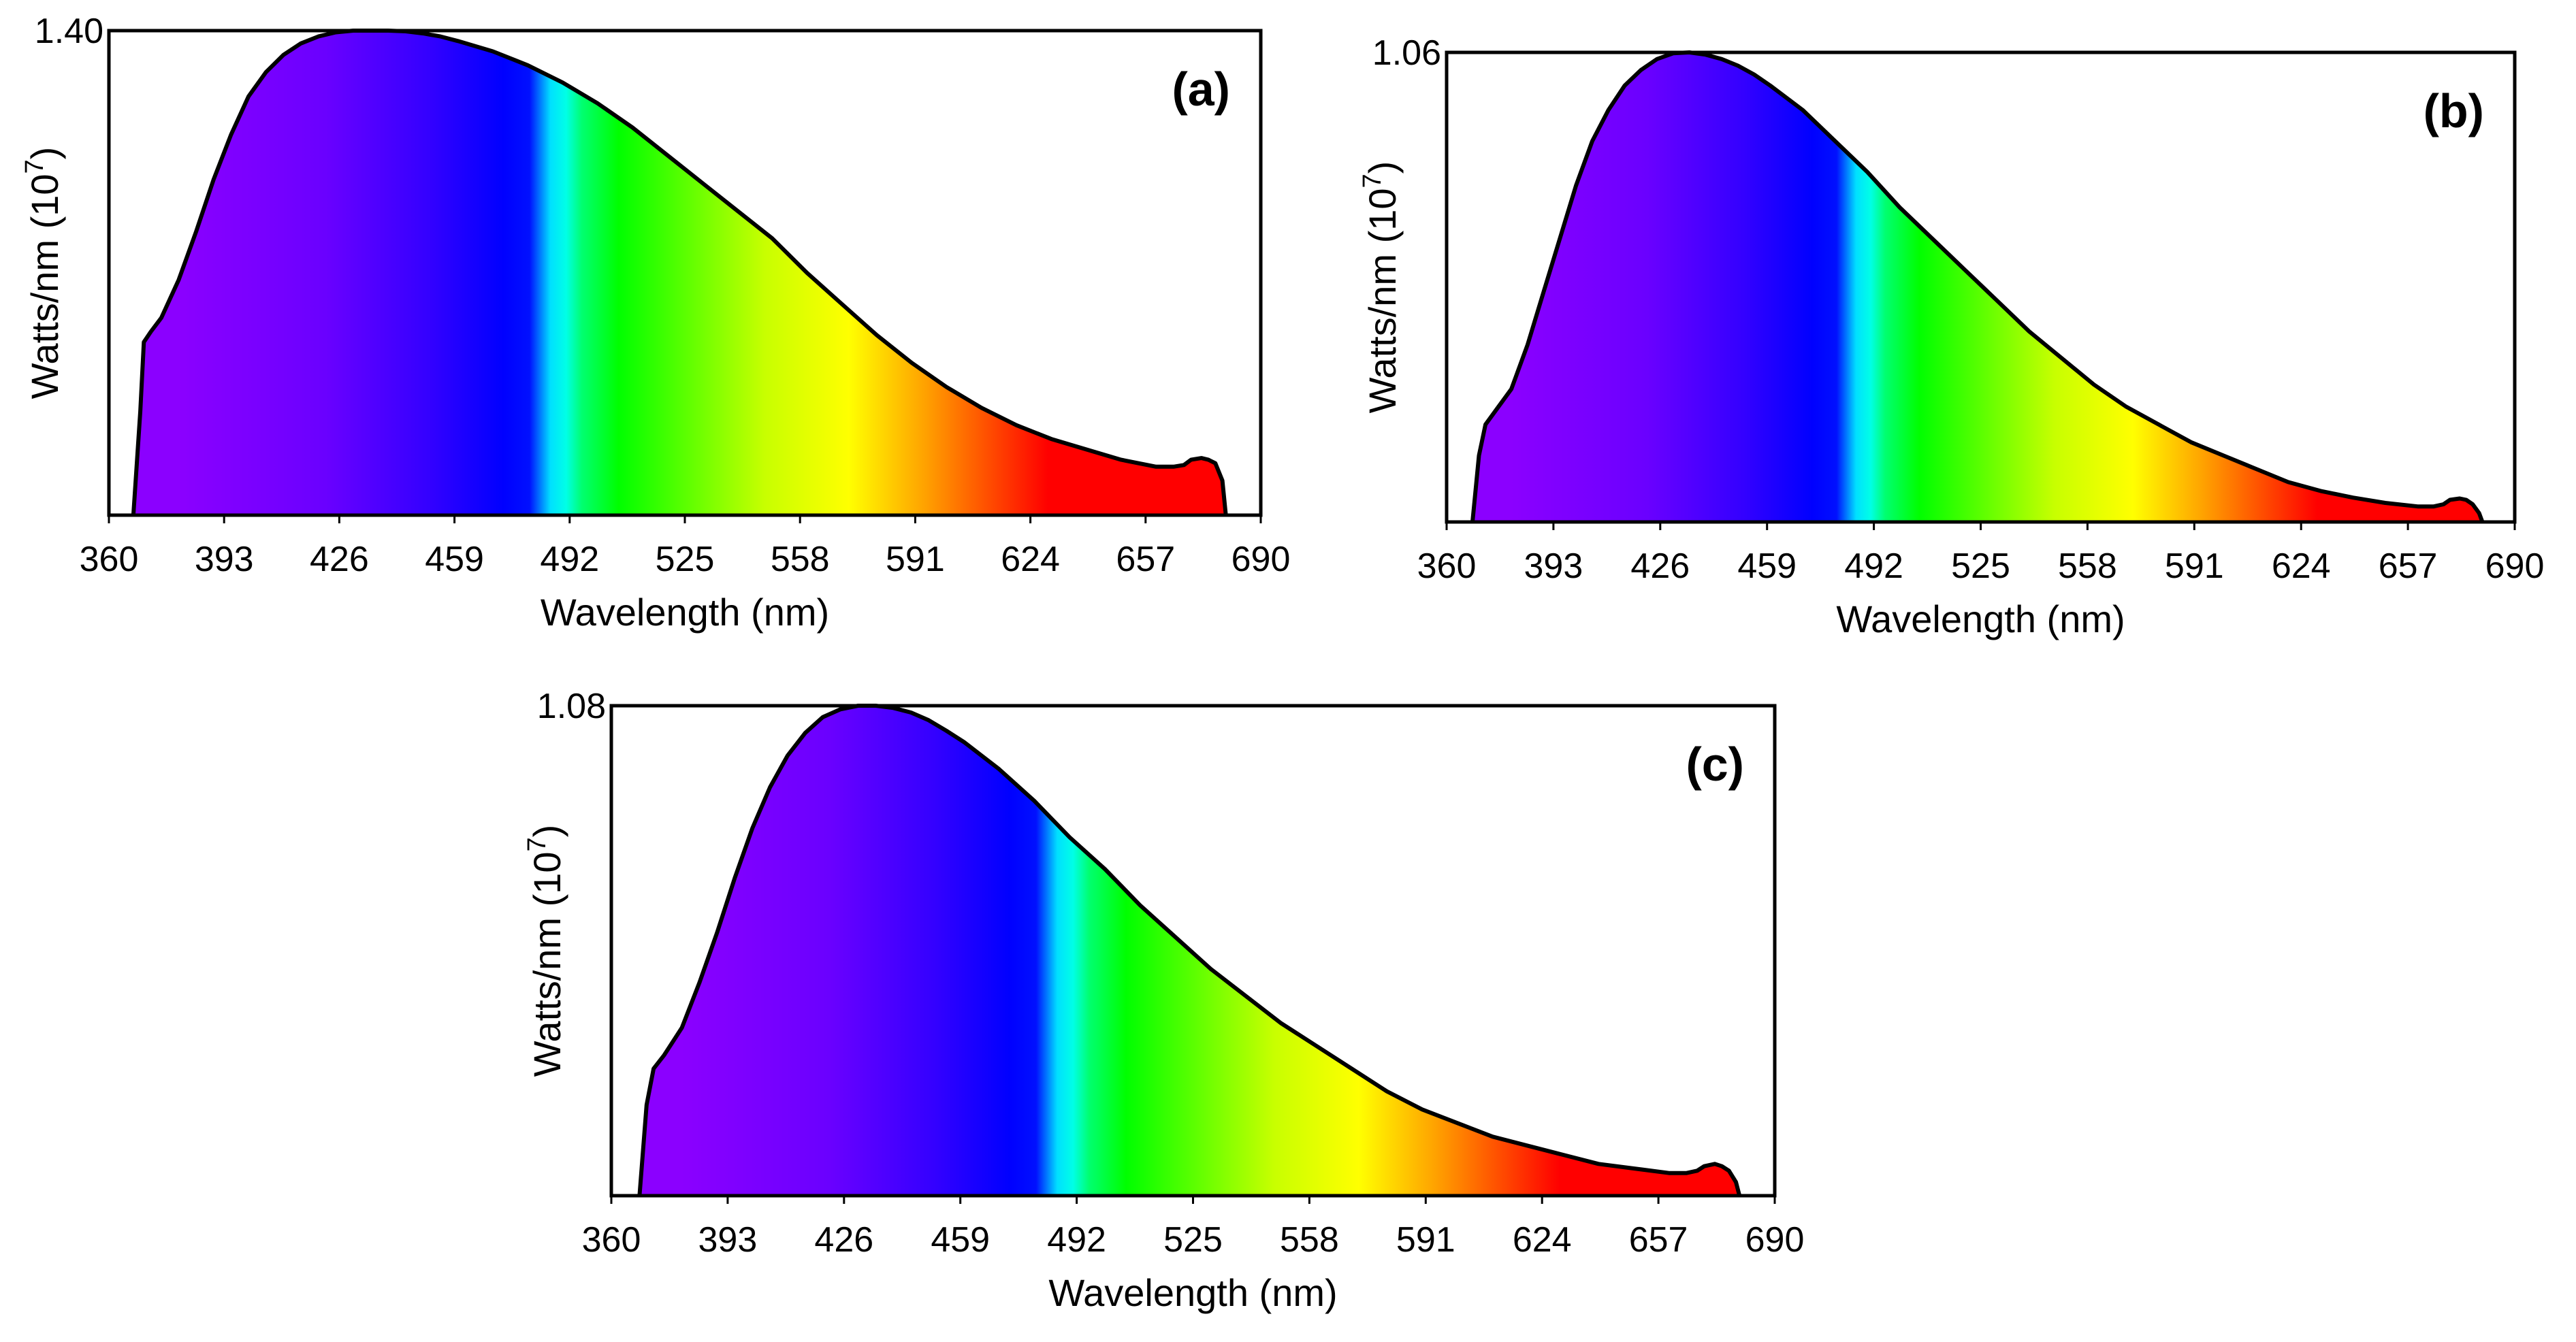  I want to click on spectrum-area, so click(1977, 287).